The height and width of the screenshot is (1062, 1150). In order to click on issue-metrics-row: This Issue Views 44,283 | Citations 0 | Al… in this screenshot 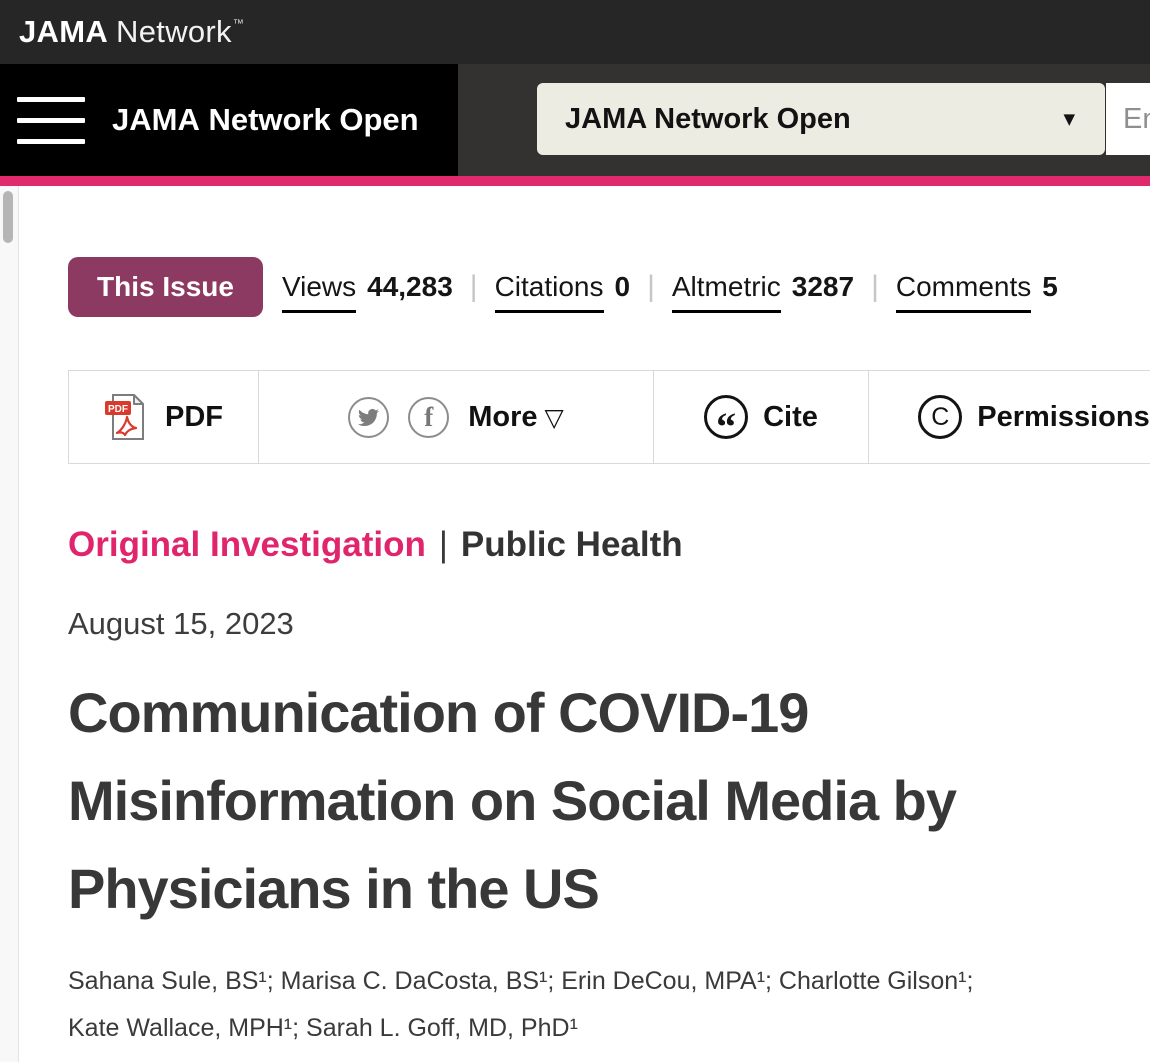, I will do `click(609, 287)`.